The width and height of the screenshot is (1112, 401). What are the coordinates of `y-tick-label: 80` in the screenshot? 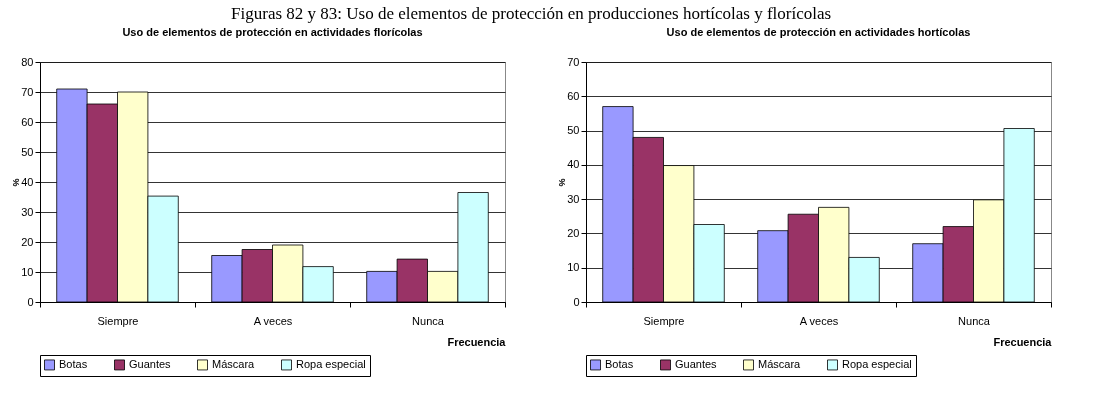 It's located at (27, 61).